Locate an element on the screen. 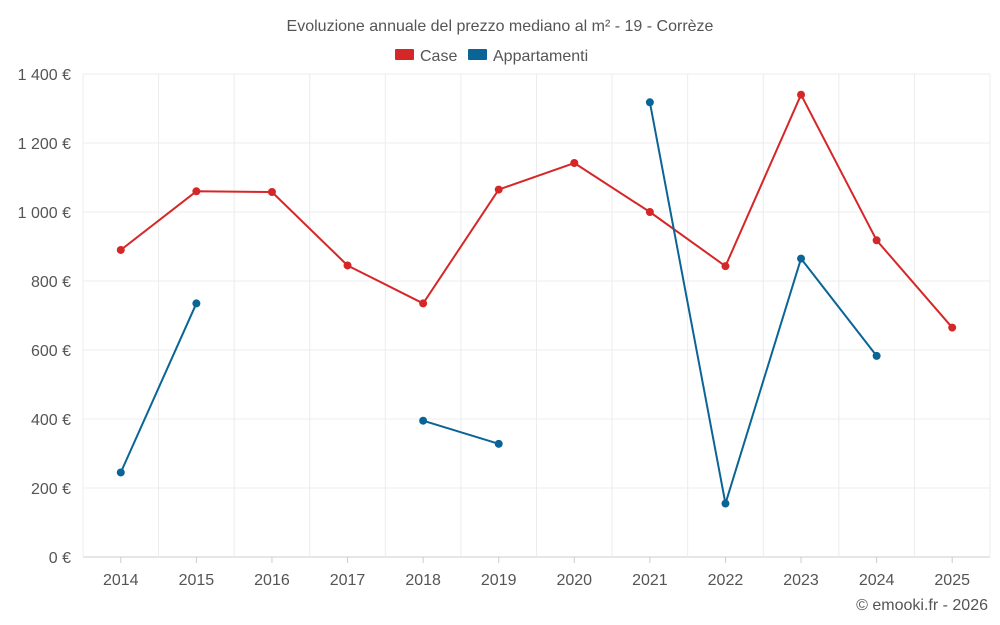 The image size is (1000, 625). x-tick-label: 2025 is located at coordinates (952, 580).